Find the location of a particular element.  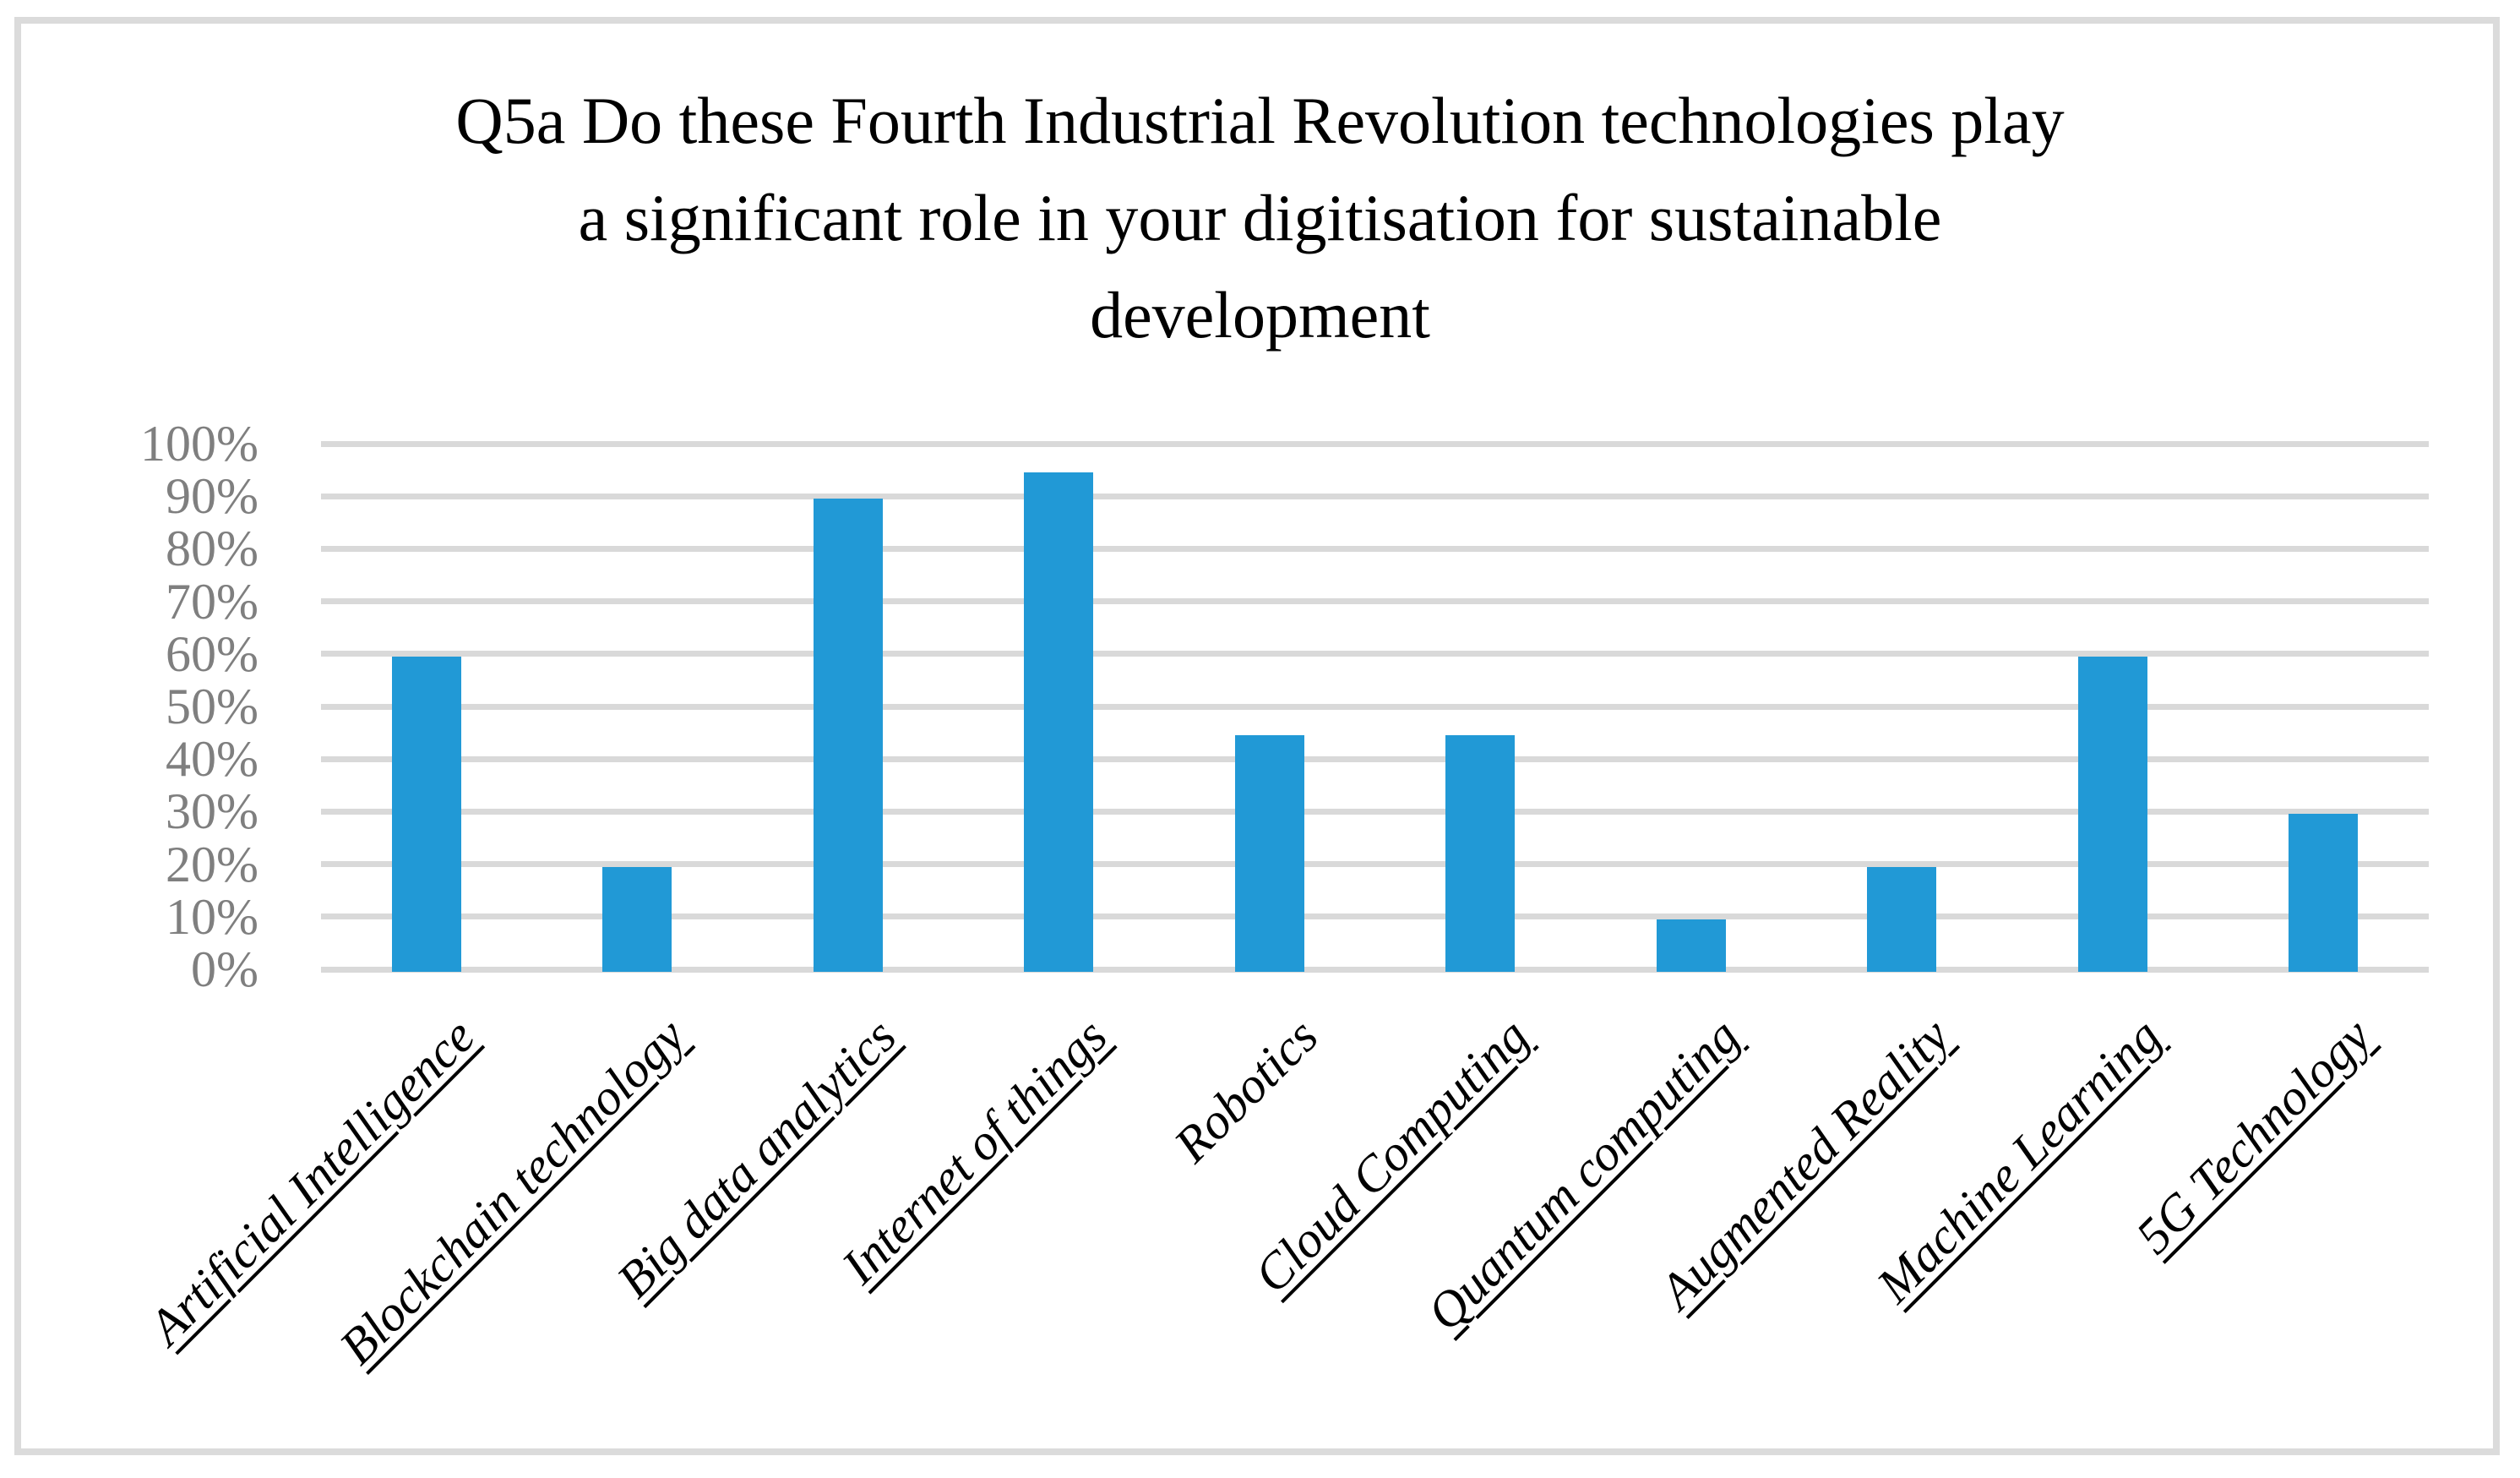

gridline-40% is located at coordinates (1375, 758).